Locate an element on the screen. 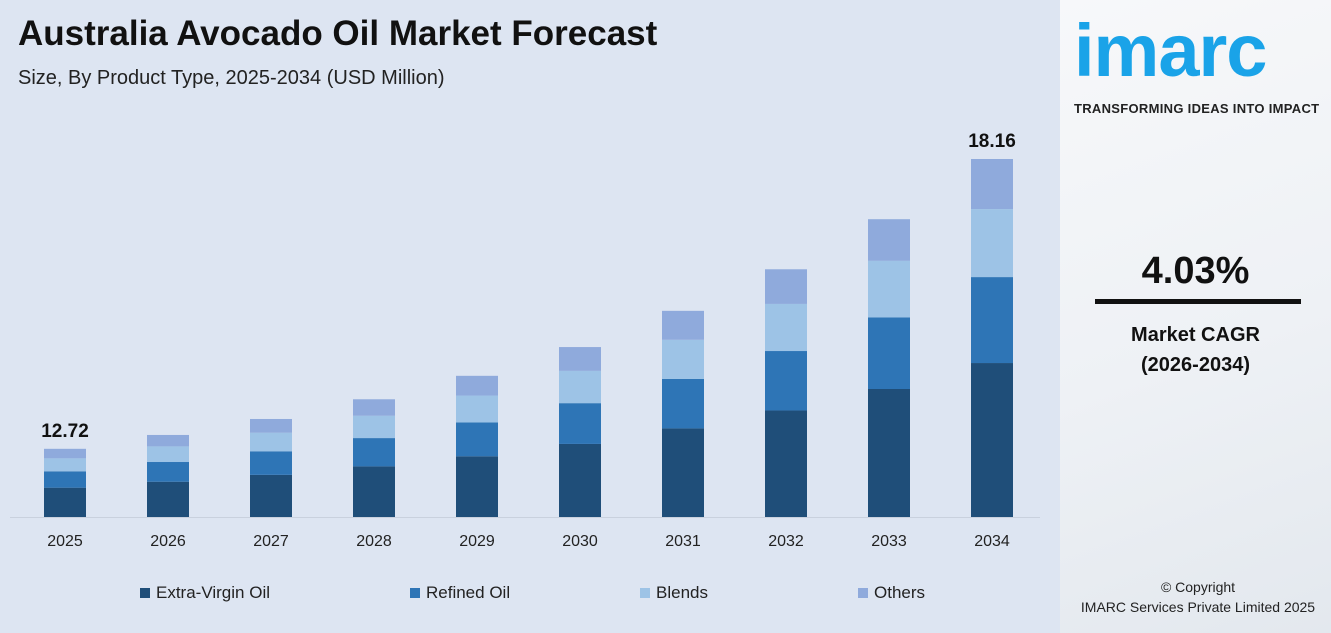 This screenshot has height=633, width=1331. copyright-line2: IMARC Services Private Limited 2025 is located at coordinates (1198, 607).